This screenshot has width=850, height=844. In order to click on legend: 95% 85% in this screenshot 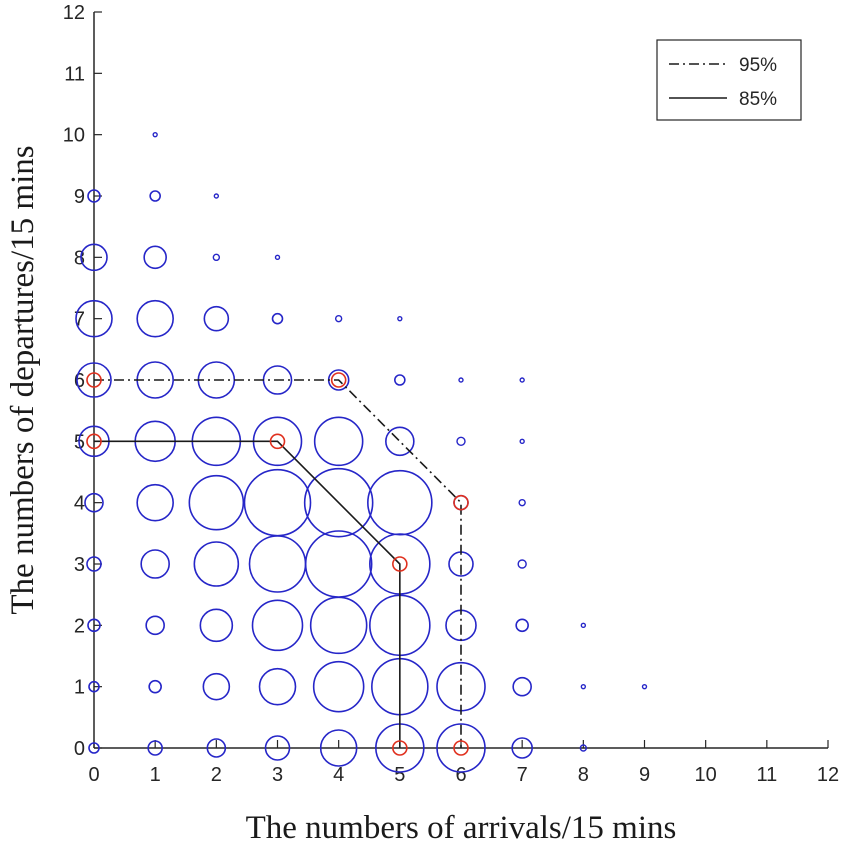, I will do `click(729, 80)`.